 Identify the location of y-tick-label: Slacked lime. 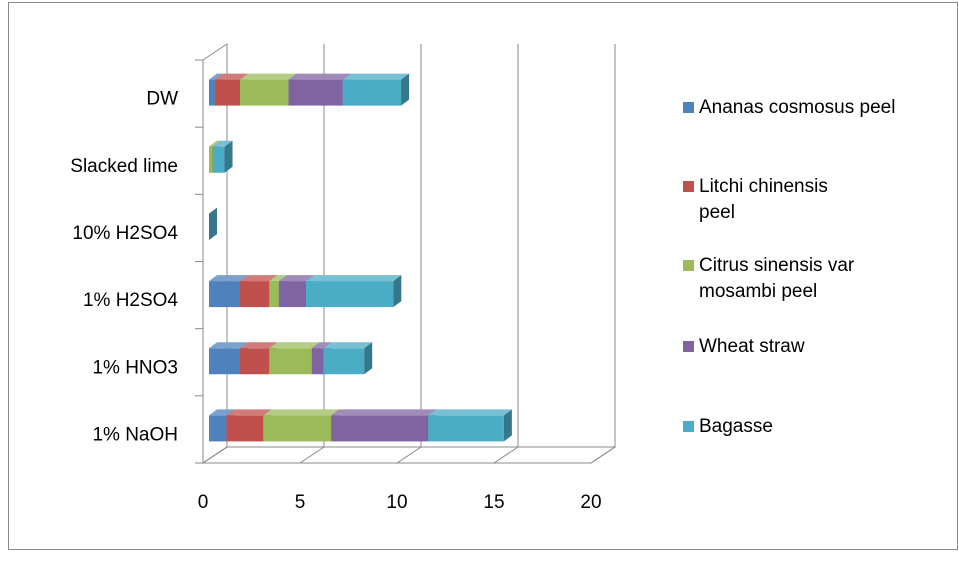
(124, 166).